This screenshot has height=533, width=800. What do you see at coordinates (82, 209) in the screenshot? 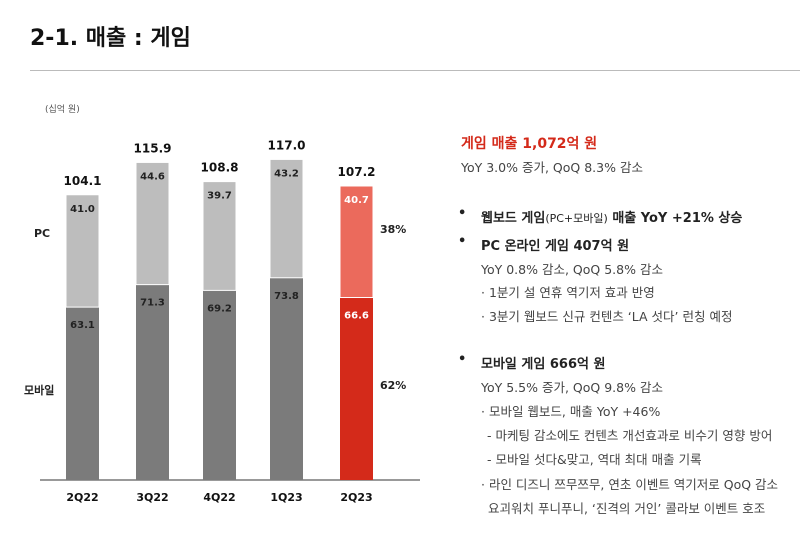
I see `data-label-pc: 41.0` at bounding box center [82, 209].